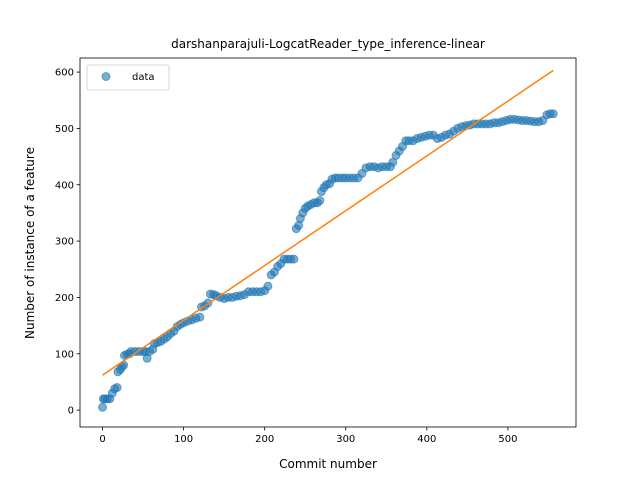 This screenshot has width=640, height=480. I want to click on y-tick-label: 100, so click(64, 354).